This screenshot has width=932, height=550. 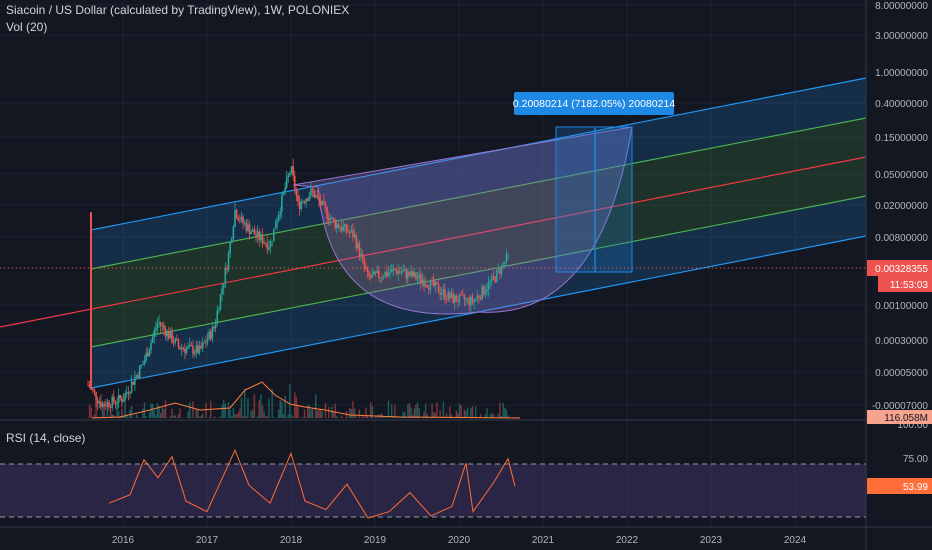 I want to click on rsi-tick-label: 75.00, so click(x=915, y=459).